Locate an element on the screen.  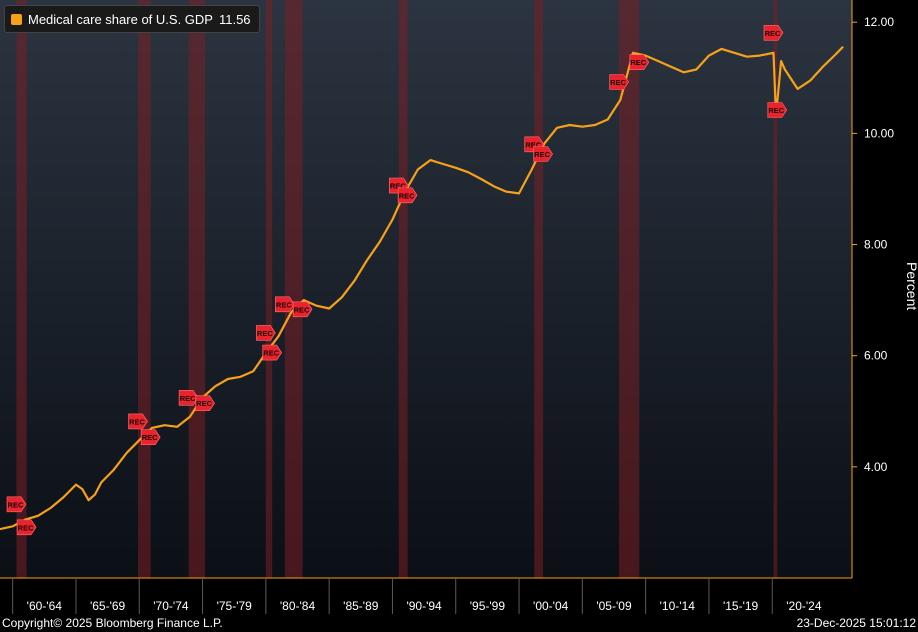
rec-marker-start-5: REC is located at coordinates (284, 304).